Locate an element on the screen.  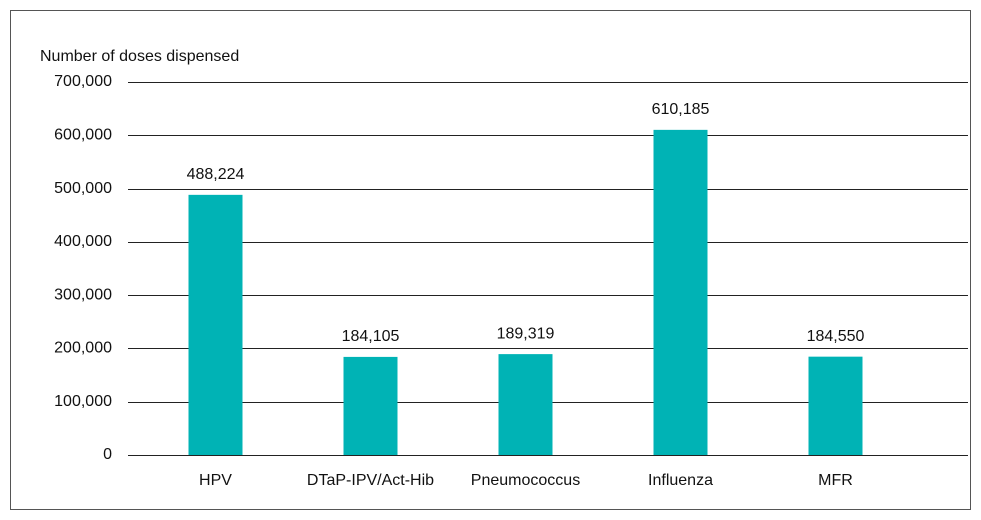
y-tick-label: 600,000 is located at coordinates (83, 135).